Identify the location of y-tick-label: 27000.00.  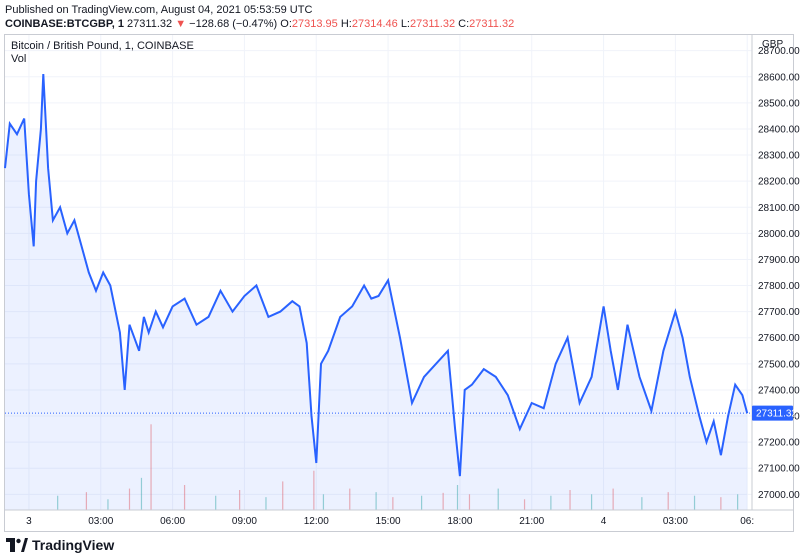
(779, 495).